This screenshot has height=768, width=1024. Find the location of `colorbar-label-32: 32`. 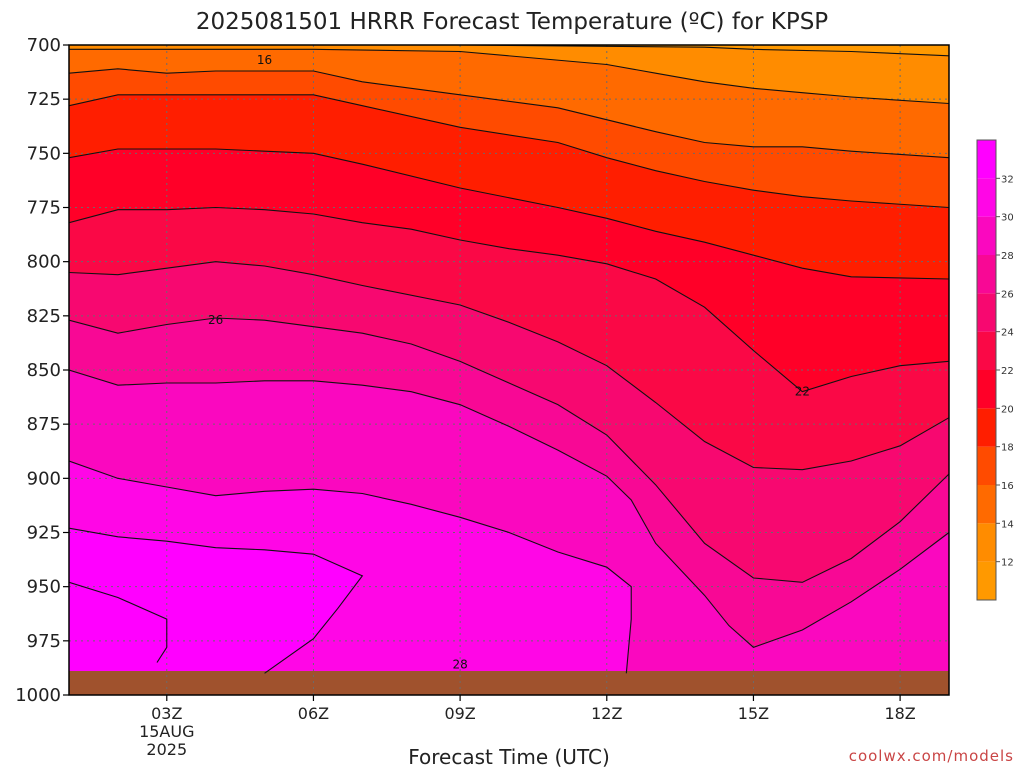

colorbar-label-32: 32 is located at coordinates (1007, 179).